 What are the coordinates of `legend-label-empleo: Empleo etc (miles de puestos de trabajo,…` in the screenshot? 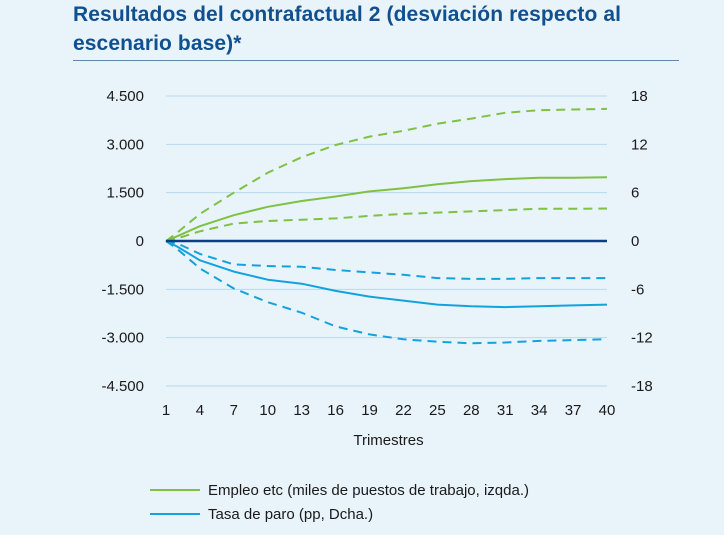 It's located at (368, 490).